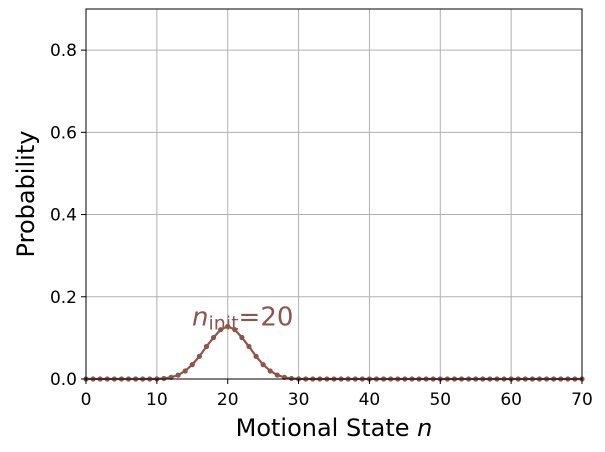  Describe the element at coordinates (323, 428) in the screenshot. I see `x-axis-label-text: Motional State` at that location.